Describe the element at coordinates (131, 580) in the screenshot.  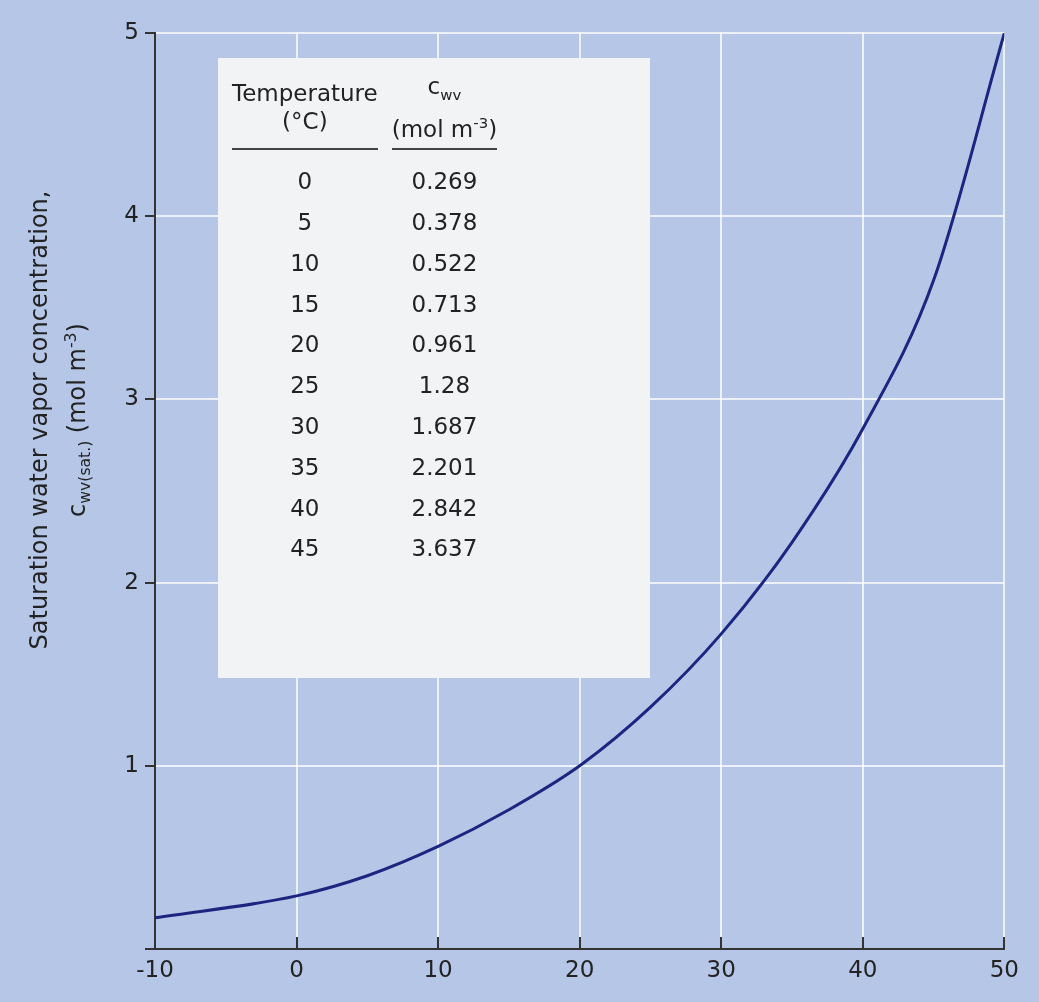
I see `y-tick-label: 2` at that location.